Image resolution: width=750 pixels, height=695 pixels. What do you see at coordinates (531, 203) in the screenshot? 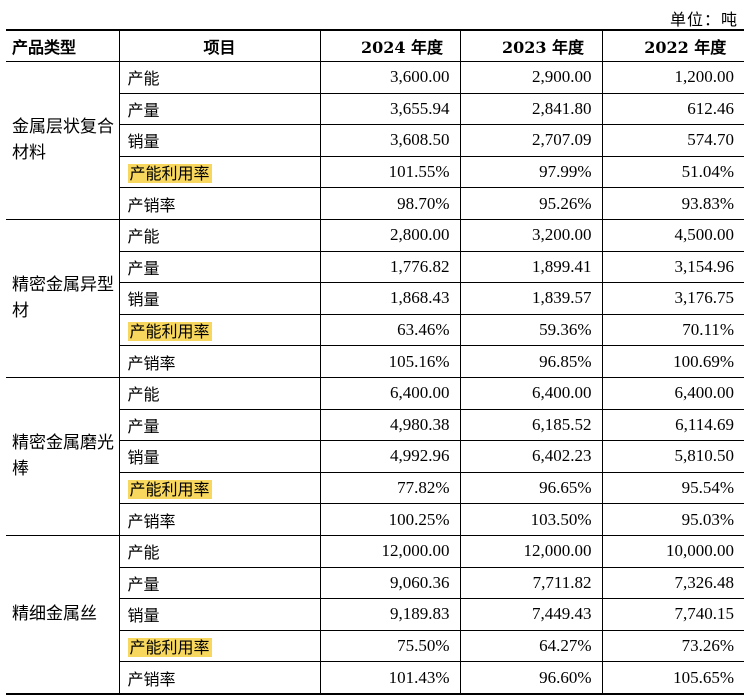
I see `value-cell: 95.26%` at bounding box center [531, 203].